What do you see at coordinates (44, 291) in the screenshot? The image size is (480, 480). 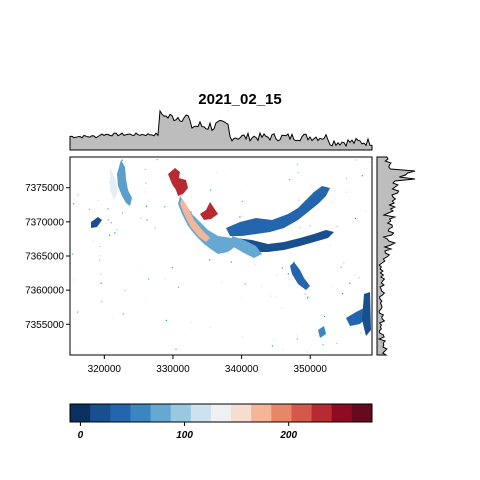 I see `y-tick-label: 7360000` at bounding box center [44, 291].